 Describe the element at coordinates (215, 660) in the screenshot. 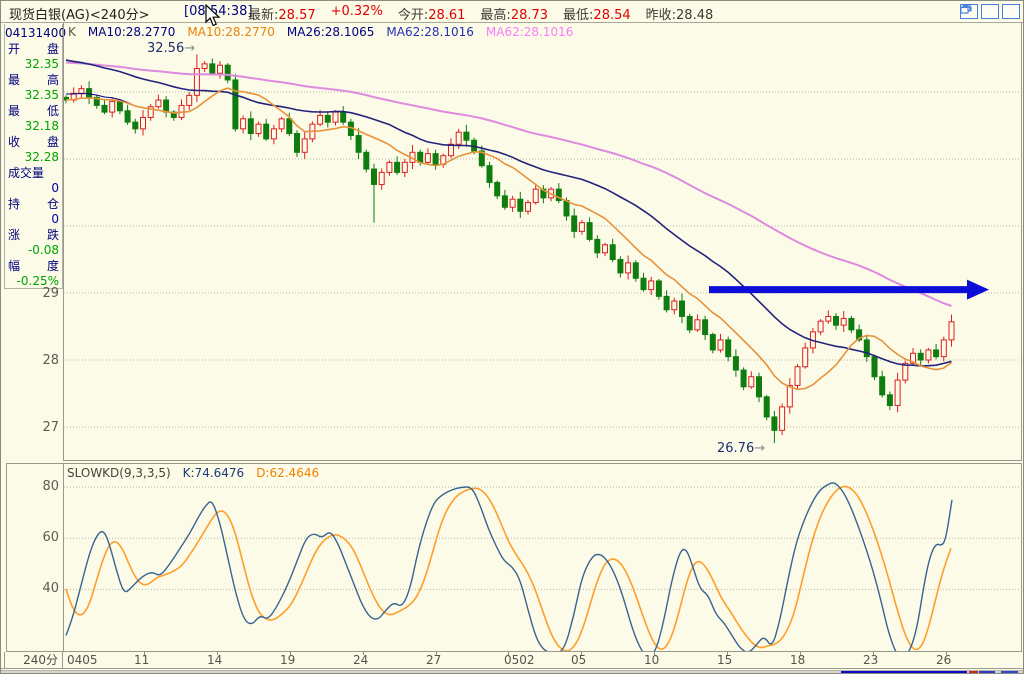

I see `date-label: 14` at that location.